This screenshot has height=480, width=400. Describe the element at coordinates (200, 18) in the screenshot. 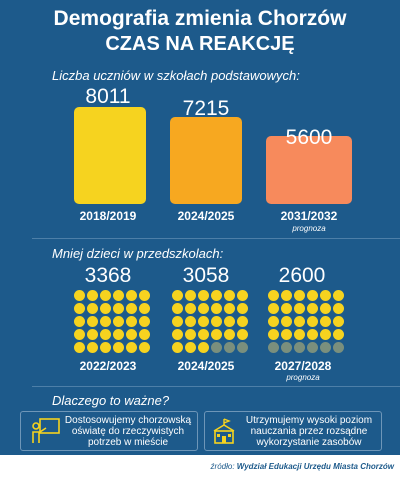

I see `page-title: Demografia zmienia Chorzów` at that location.